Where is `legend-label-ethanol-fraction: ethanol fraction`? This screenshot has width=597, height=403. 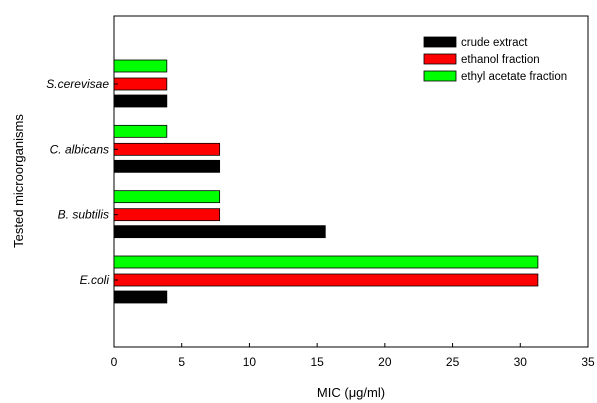 legend-label-ethanol-fraction: ethanol fraction is located at coordinates (500, 60).